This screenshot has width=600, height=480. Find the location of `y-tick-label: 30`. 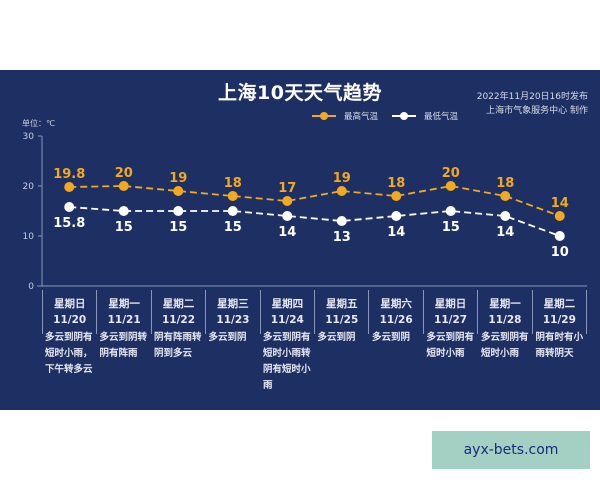

y-tick-label: 30 is located at coordinates (29, 137).